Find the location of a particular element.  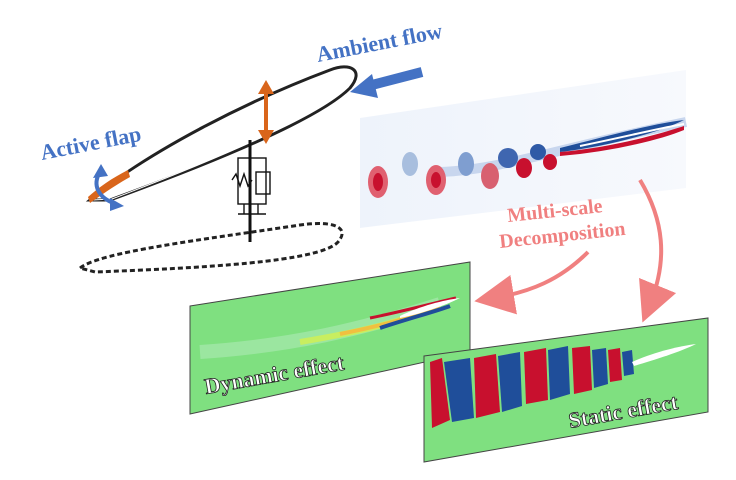

plunge-arrow-icon is located at coordinates (266, 112).